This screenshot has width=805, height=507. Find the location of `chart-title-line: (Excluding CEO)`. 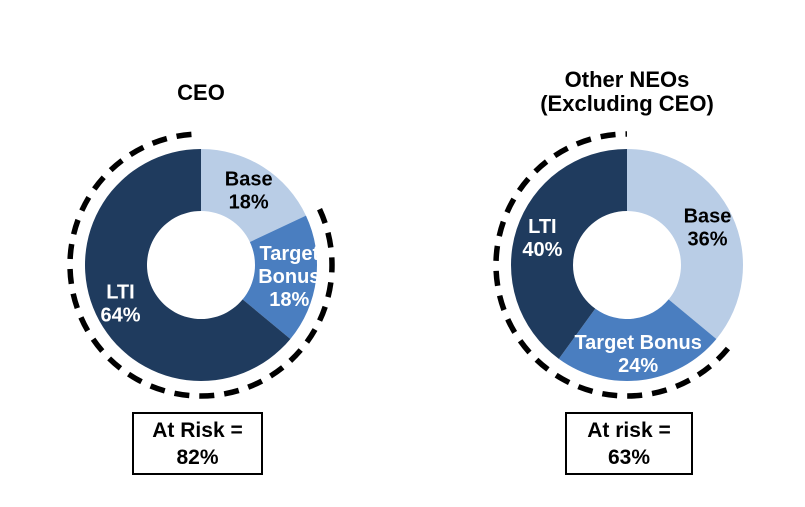

chart-title-line: (Excluding CEO) is located at coordinates (627, 103).